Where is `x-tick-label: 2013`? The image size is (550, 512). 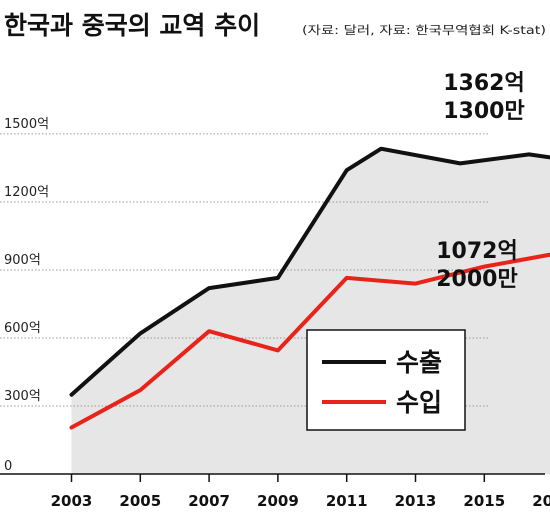 x-tick-label: 2013 is located at coordinates (416, 501).